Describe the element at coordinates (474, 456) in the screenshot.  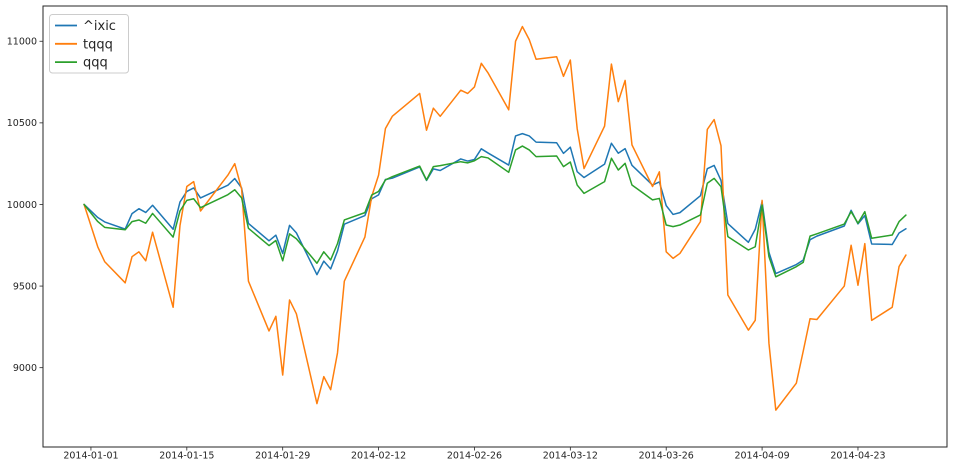
I see `x-tick-label: 2014-02-26` at that location.